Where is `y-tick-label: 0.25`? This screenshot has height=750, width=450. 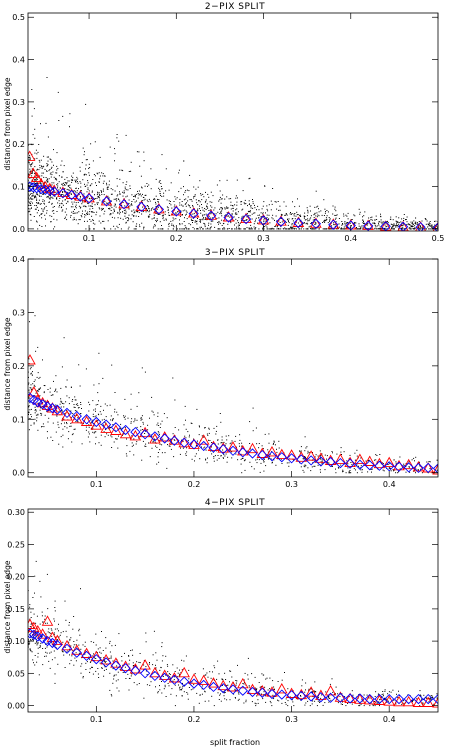 y-tick-label: 0.25 is located at coordinates (16, 544).